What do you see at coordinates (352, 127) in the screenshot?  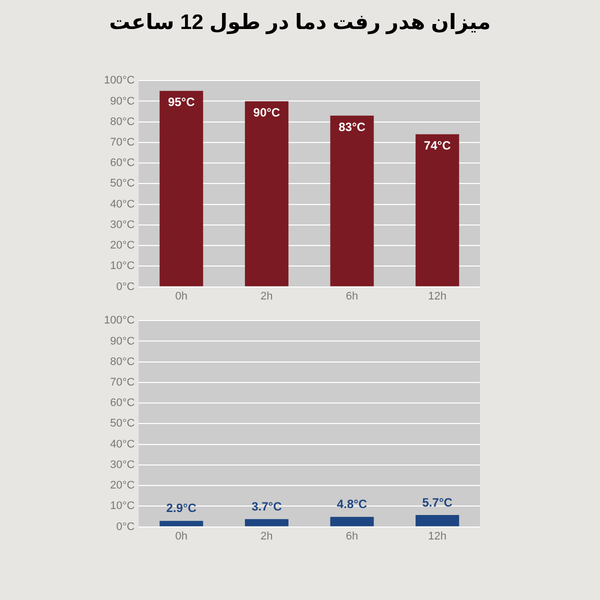 I see `data-label: 83°C` at bounding box center [352, 127].